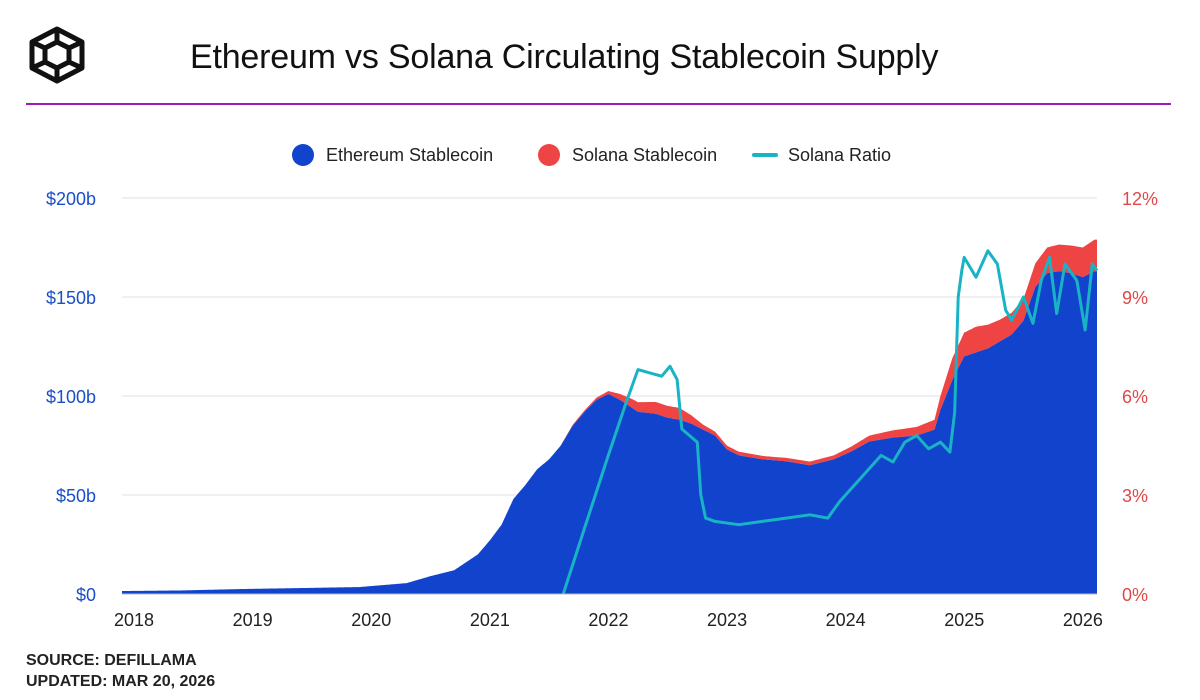  What do you see at coordinates (765, 155) in the screenshot?
I see `legend-marker-ratio` at bounding box center [765, 155].